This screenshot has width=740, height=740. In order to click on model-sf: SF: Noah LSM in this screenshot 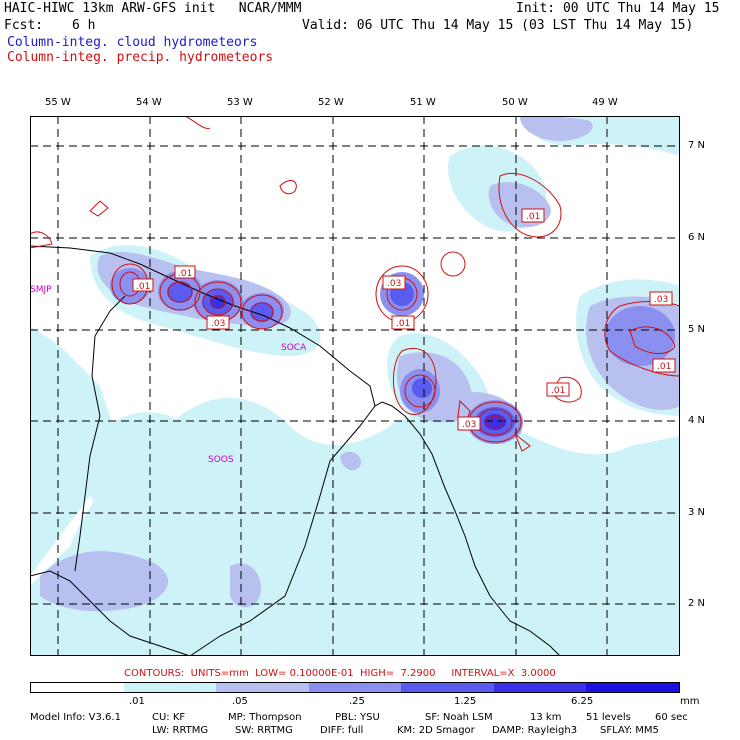, I will do `click(459, 717)`.